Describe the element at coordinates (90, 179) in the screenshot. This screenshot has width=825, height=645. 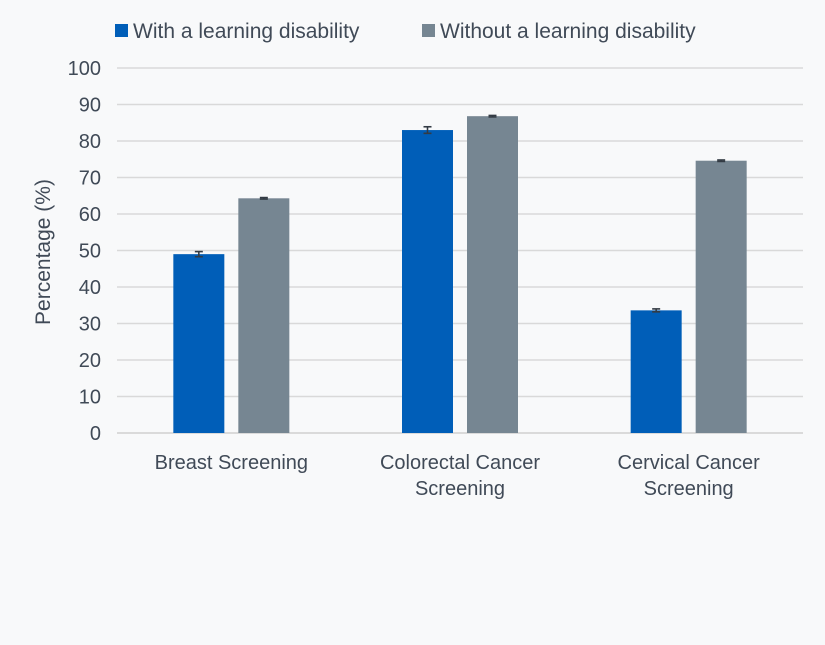
I see `y-tick-label: 70` at that location.